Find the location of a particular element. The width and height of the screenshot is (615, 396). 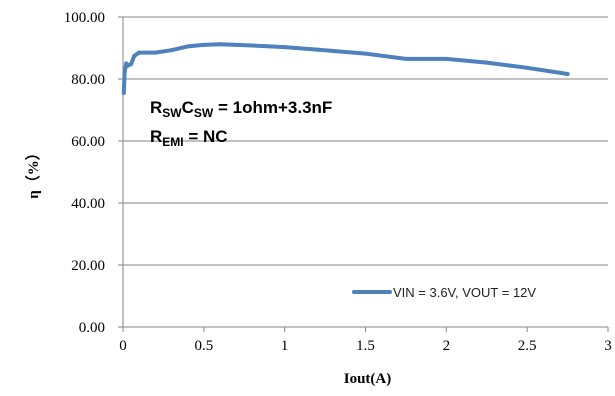

x-tick-label-6: 3 is located at coordinates (608, 346).